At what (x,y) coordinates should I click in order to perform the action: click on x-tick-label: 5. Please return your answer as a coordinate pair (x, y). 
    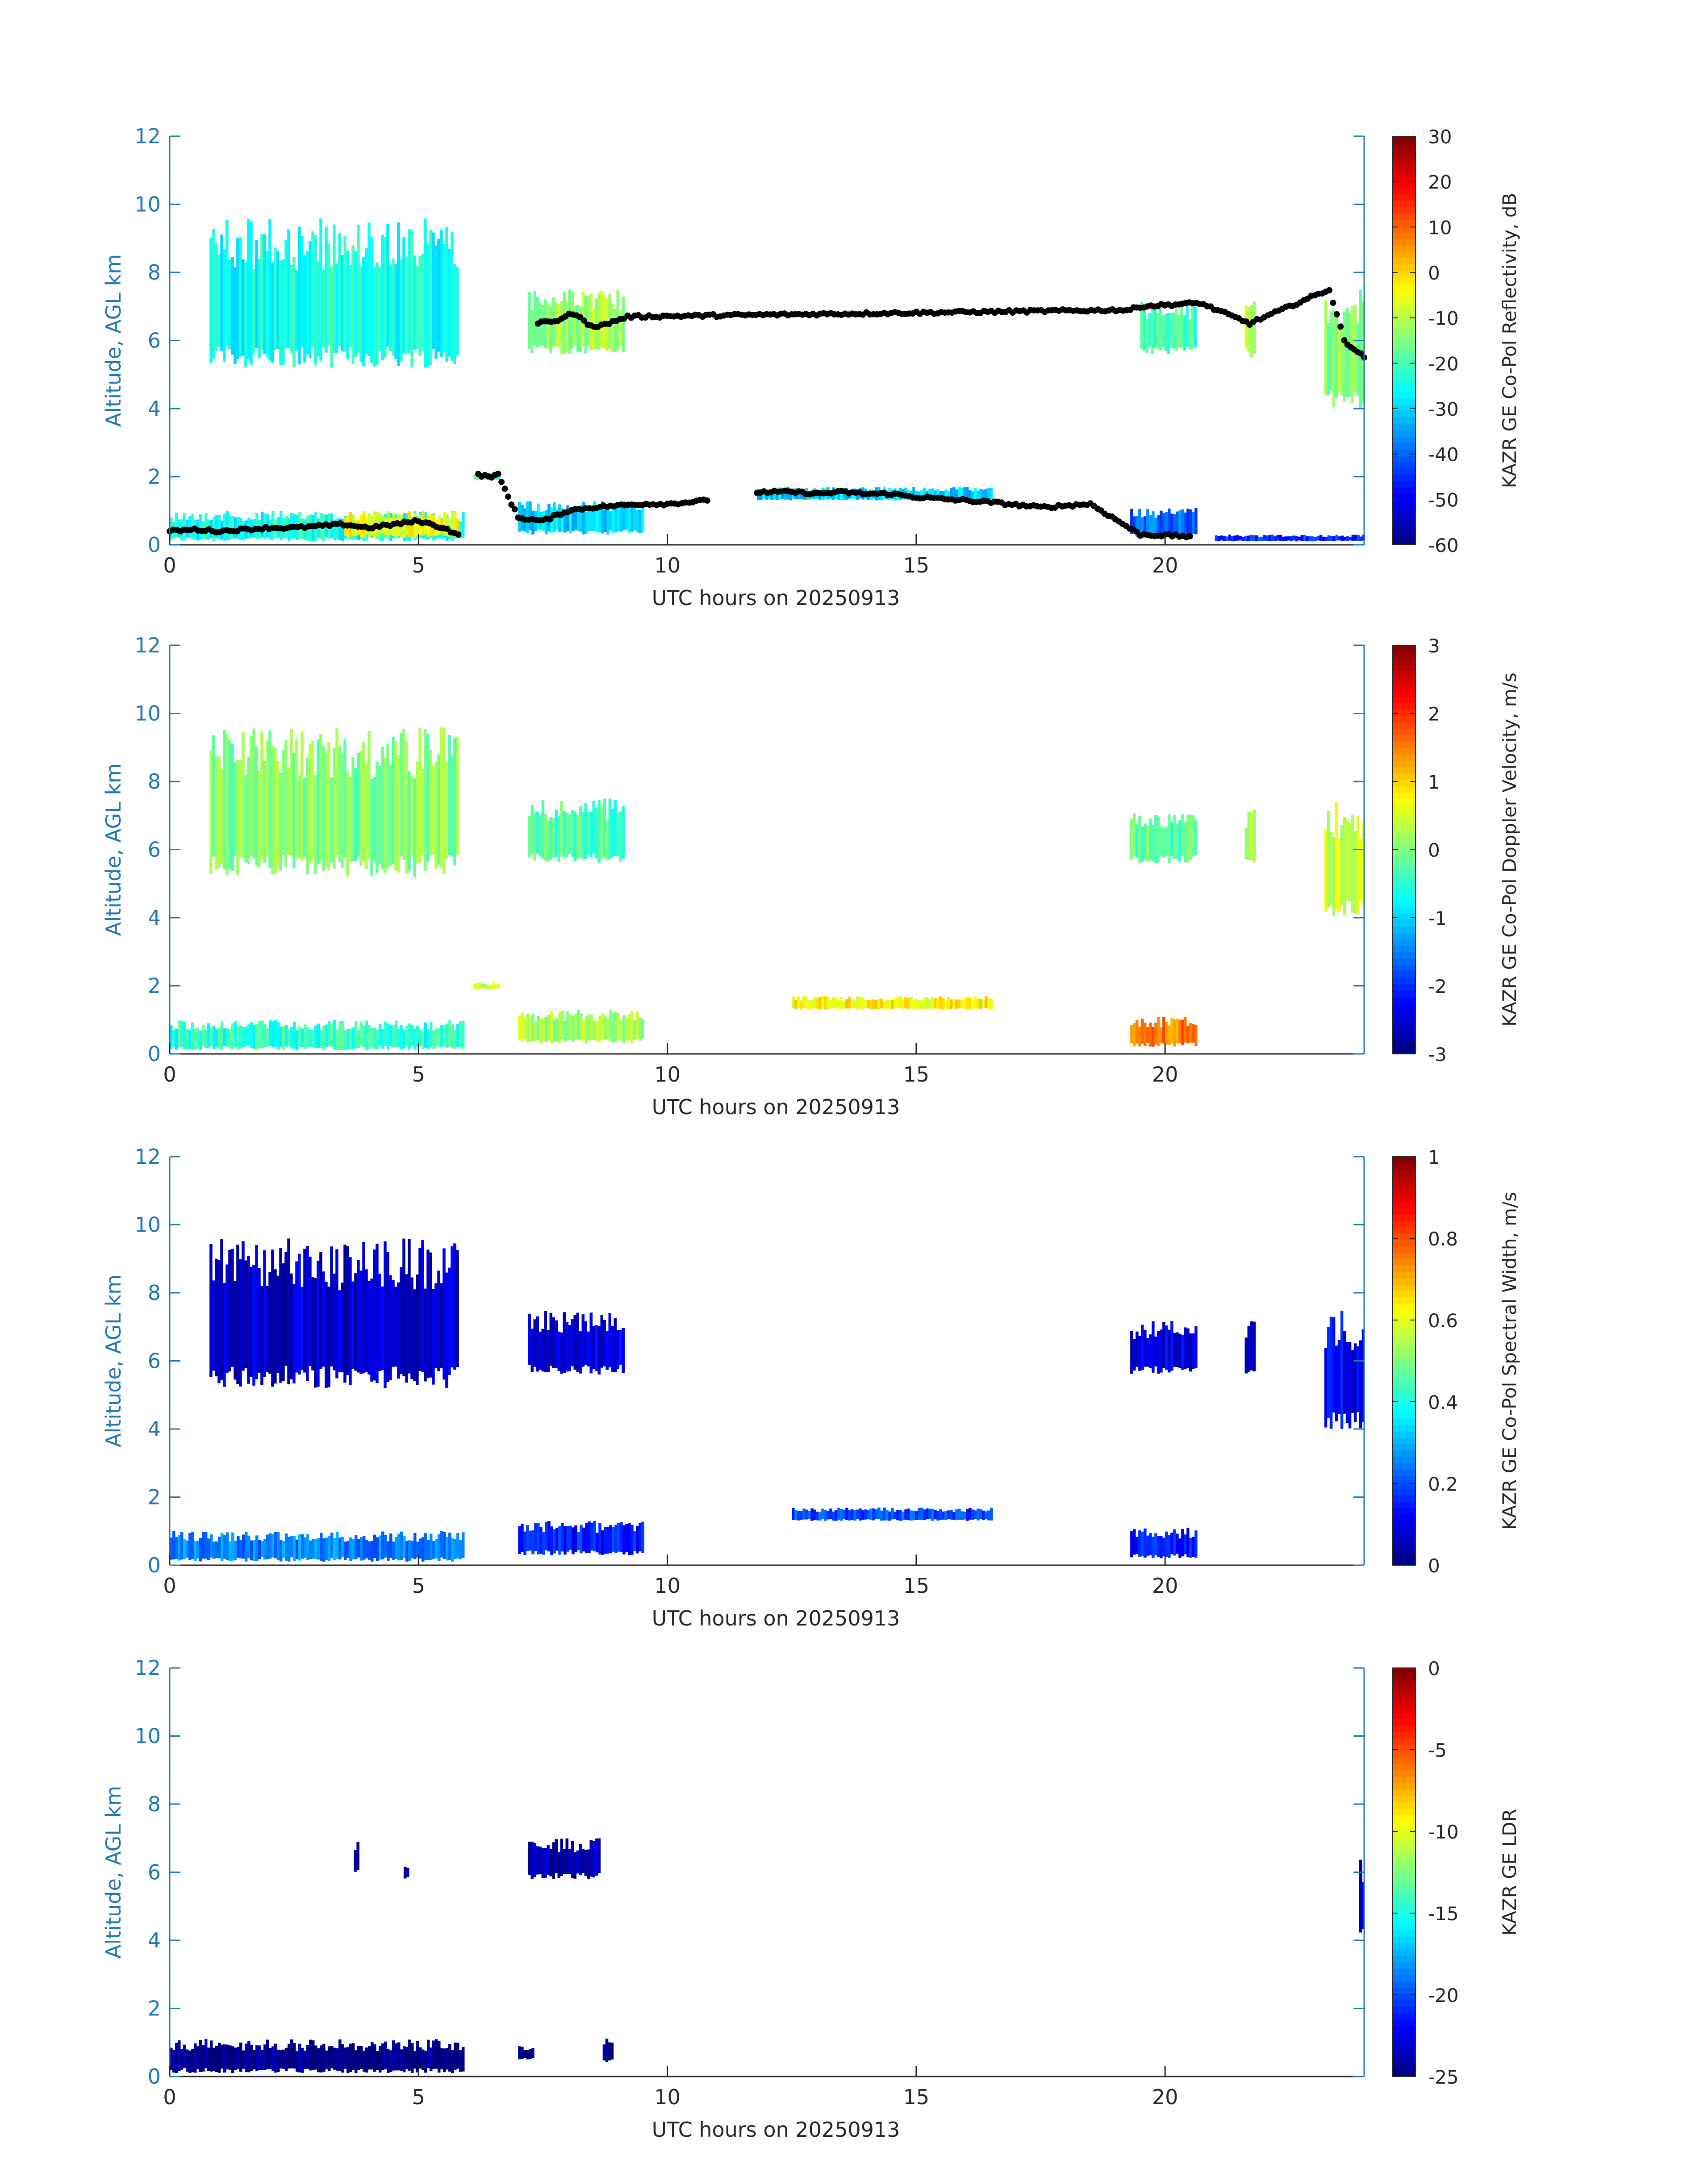
    Looking at the image, I should click on (418, 1074).